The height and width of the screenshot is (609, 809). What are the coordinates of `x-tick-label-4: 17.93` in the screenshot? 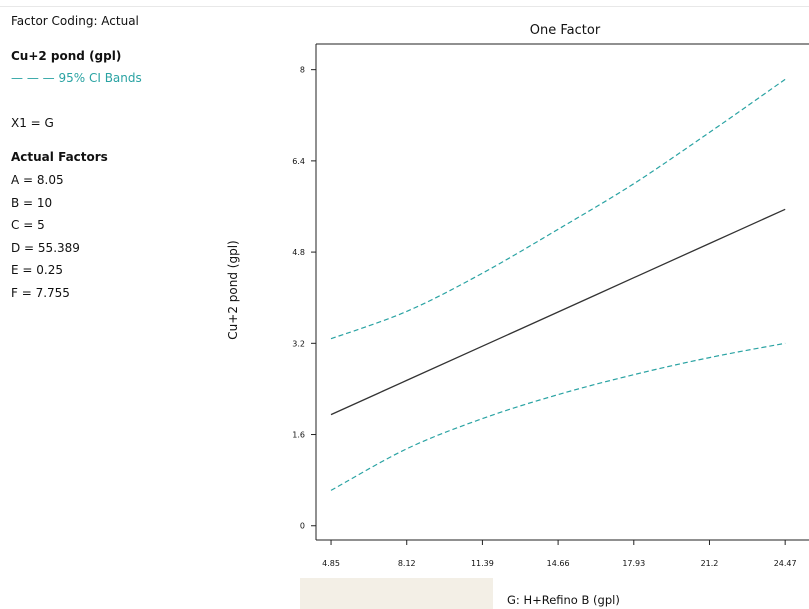 It's located at (633, 563).